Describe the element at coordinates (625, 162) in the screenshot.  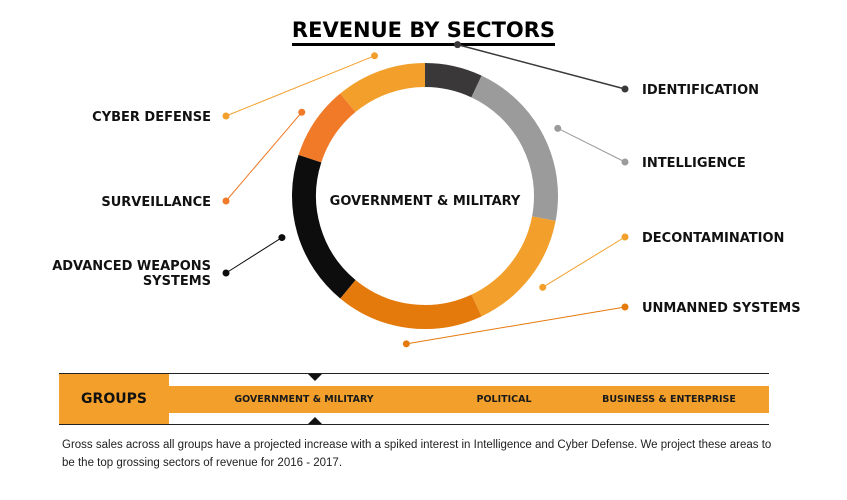
I see `leader-dot-outer-intelligence` at that location.